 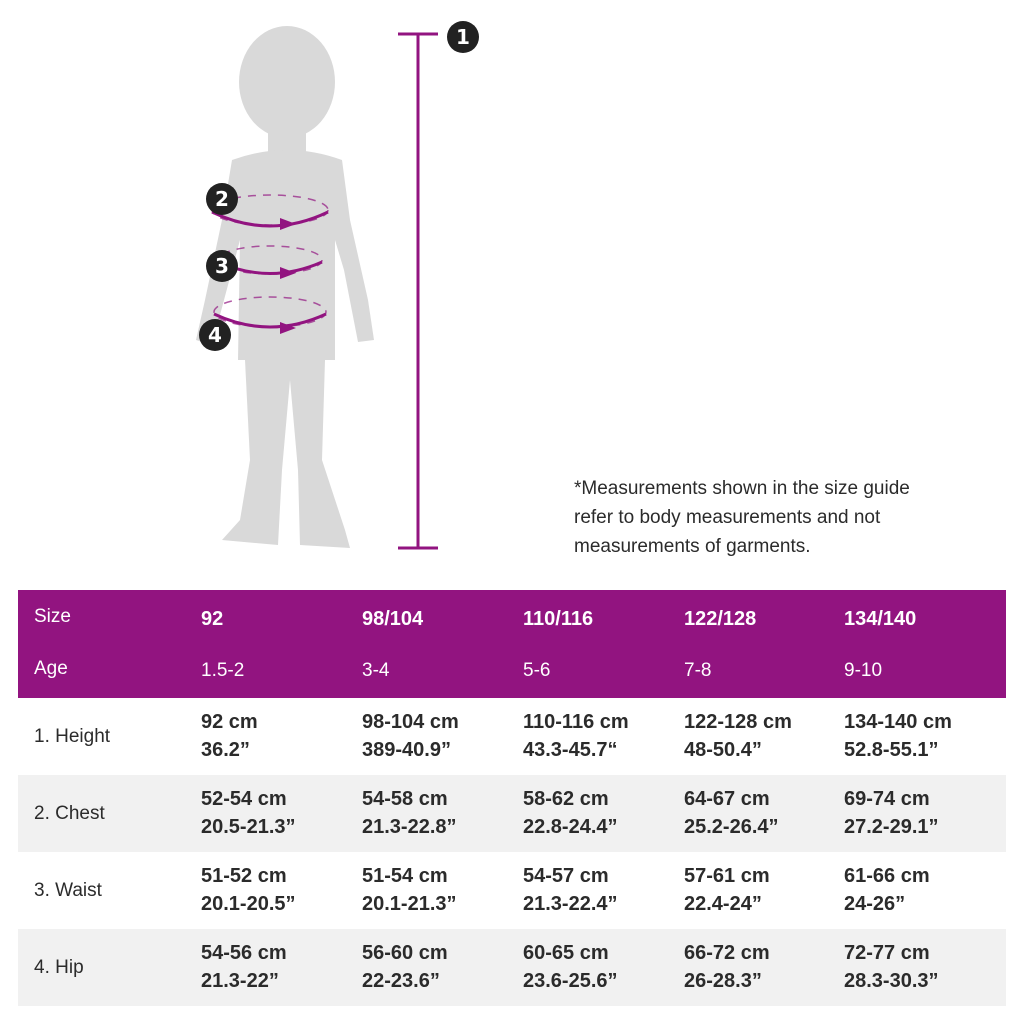 I want to click on cm-value: 51-52 cm, so click(x=244, y=876).